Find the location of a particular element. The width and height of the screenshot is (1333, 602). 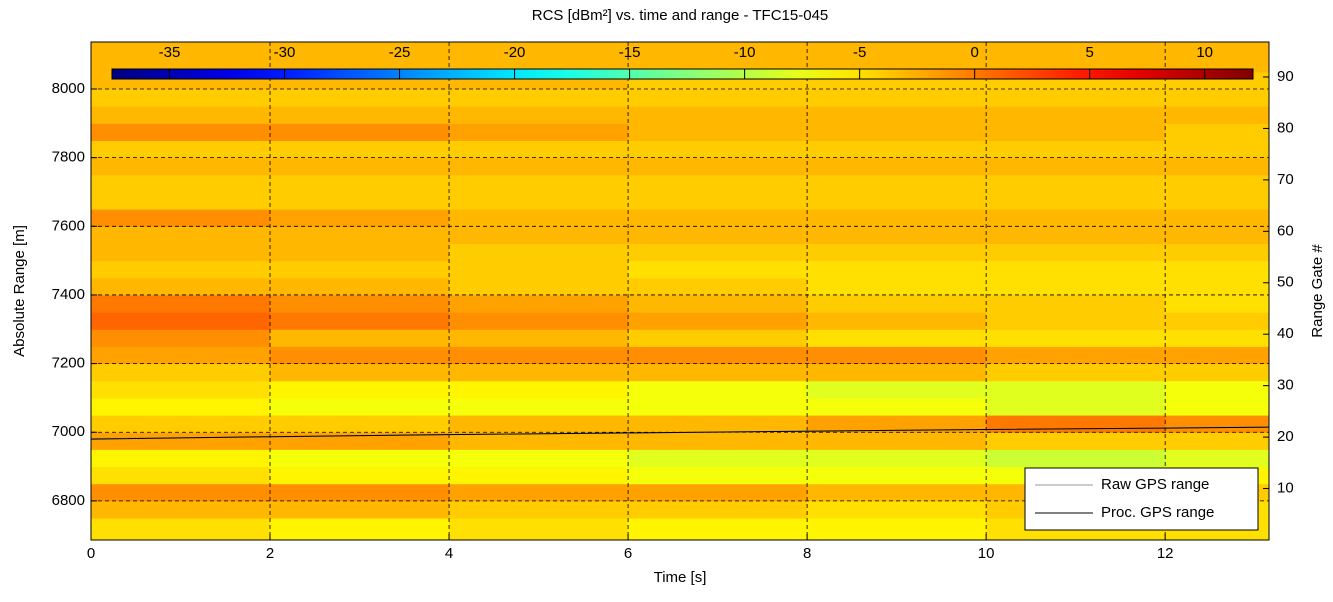

x-axis-label: Time [s] is located at coordinates (680, 577).